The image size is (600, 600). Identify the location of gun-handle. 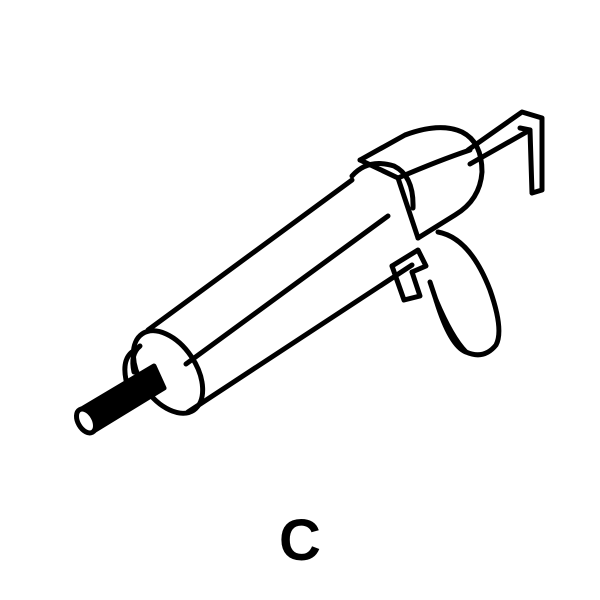
(464, 293).